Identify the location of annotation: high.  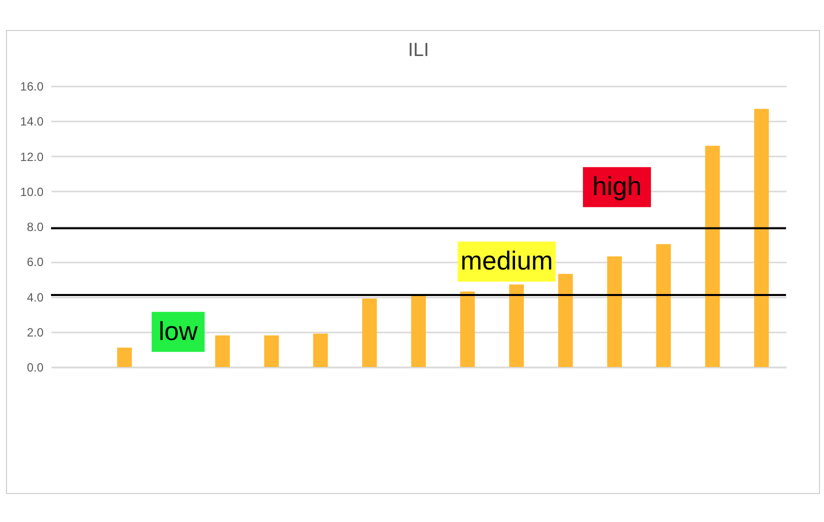
(617, 186).